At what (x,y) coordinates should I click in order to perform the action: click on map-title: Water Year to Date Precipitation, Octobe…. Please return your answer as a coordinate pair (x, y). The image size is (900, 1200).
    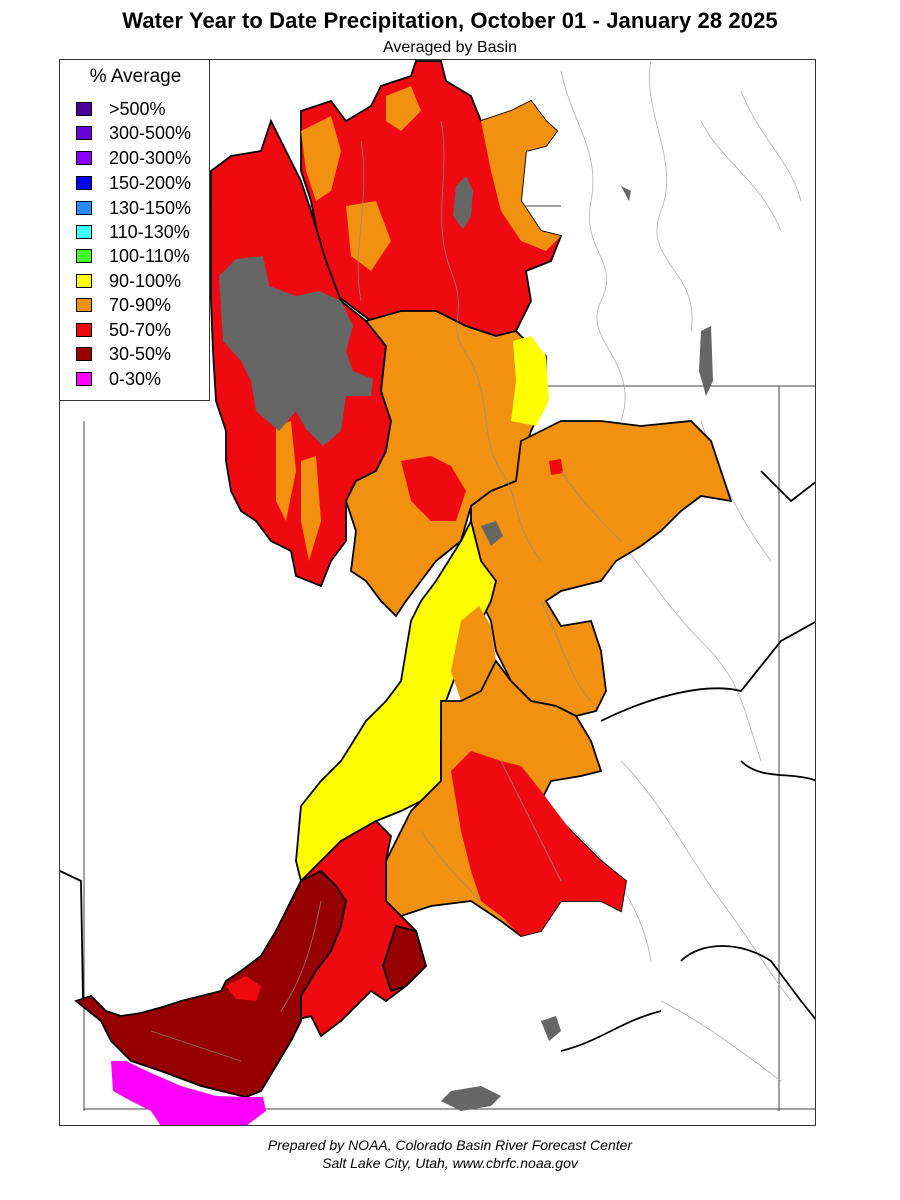
    Looking at the image, I should click on (450, 20).